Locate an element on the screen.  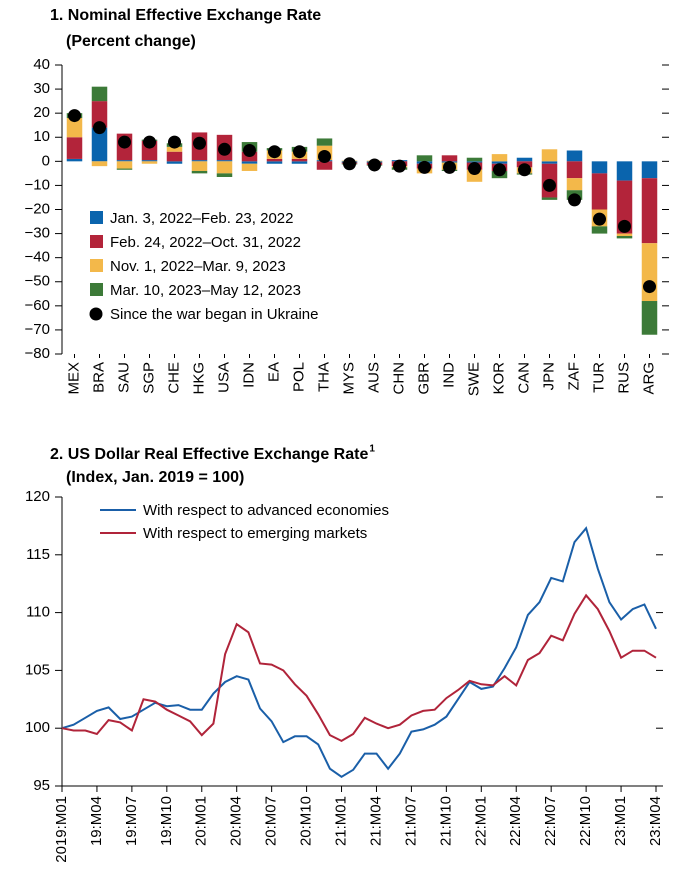
x-tick-label: 21:M07 is located at coordinates (410, 821).